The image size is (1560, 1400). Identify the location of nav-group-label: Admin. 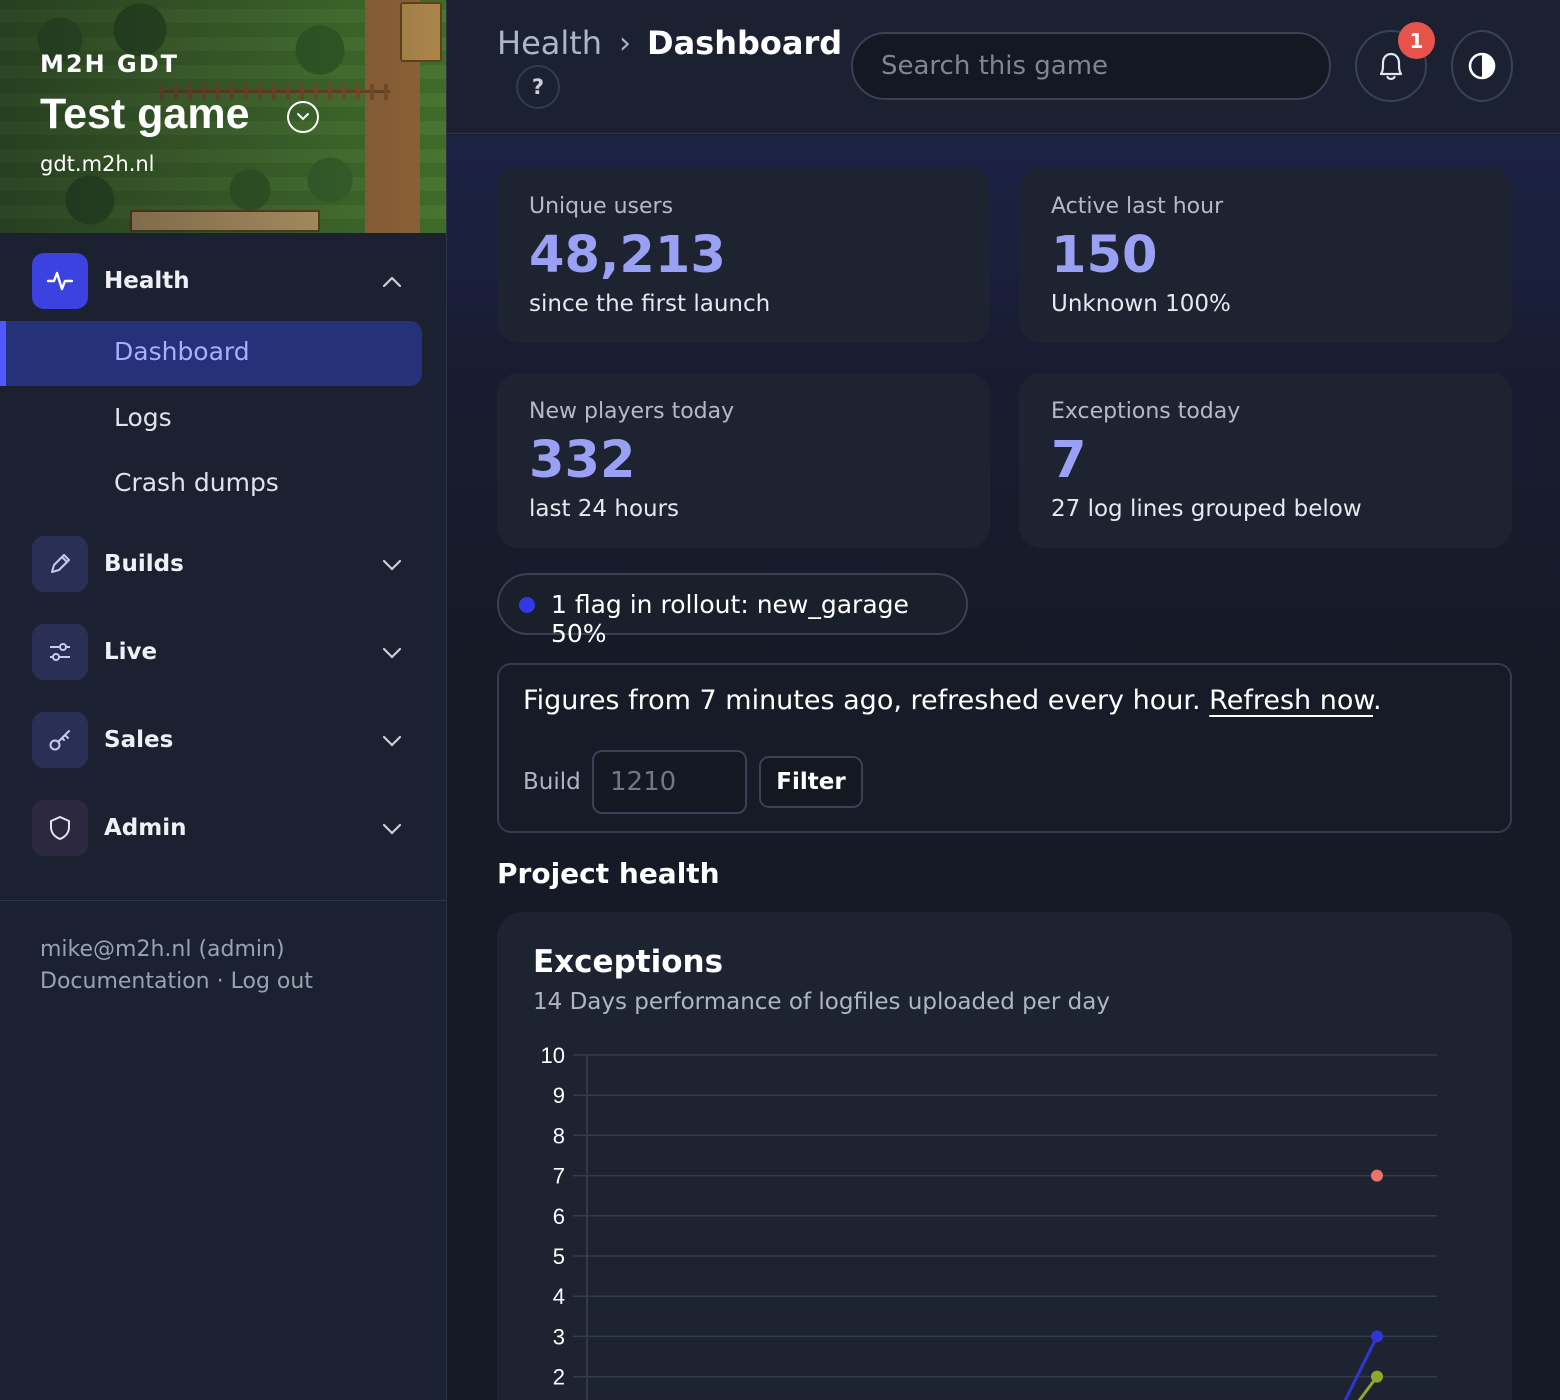
(145, 828).